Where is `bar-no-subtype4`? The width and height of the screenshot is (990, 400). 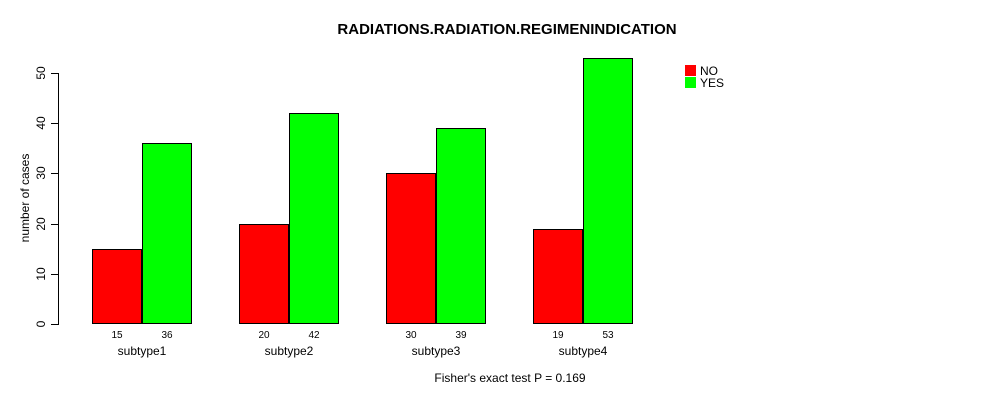
bar-no-subtype4 is located at coordinates (558, 276).